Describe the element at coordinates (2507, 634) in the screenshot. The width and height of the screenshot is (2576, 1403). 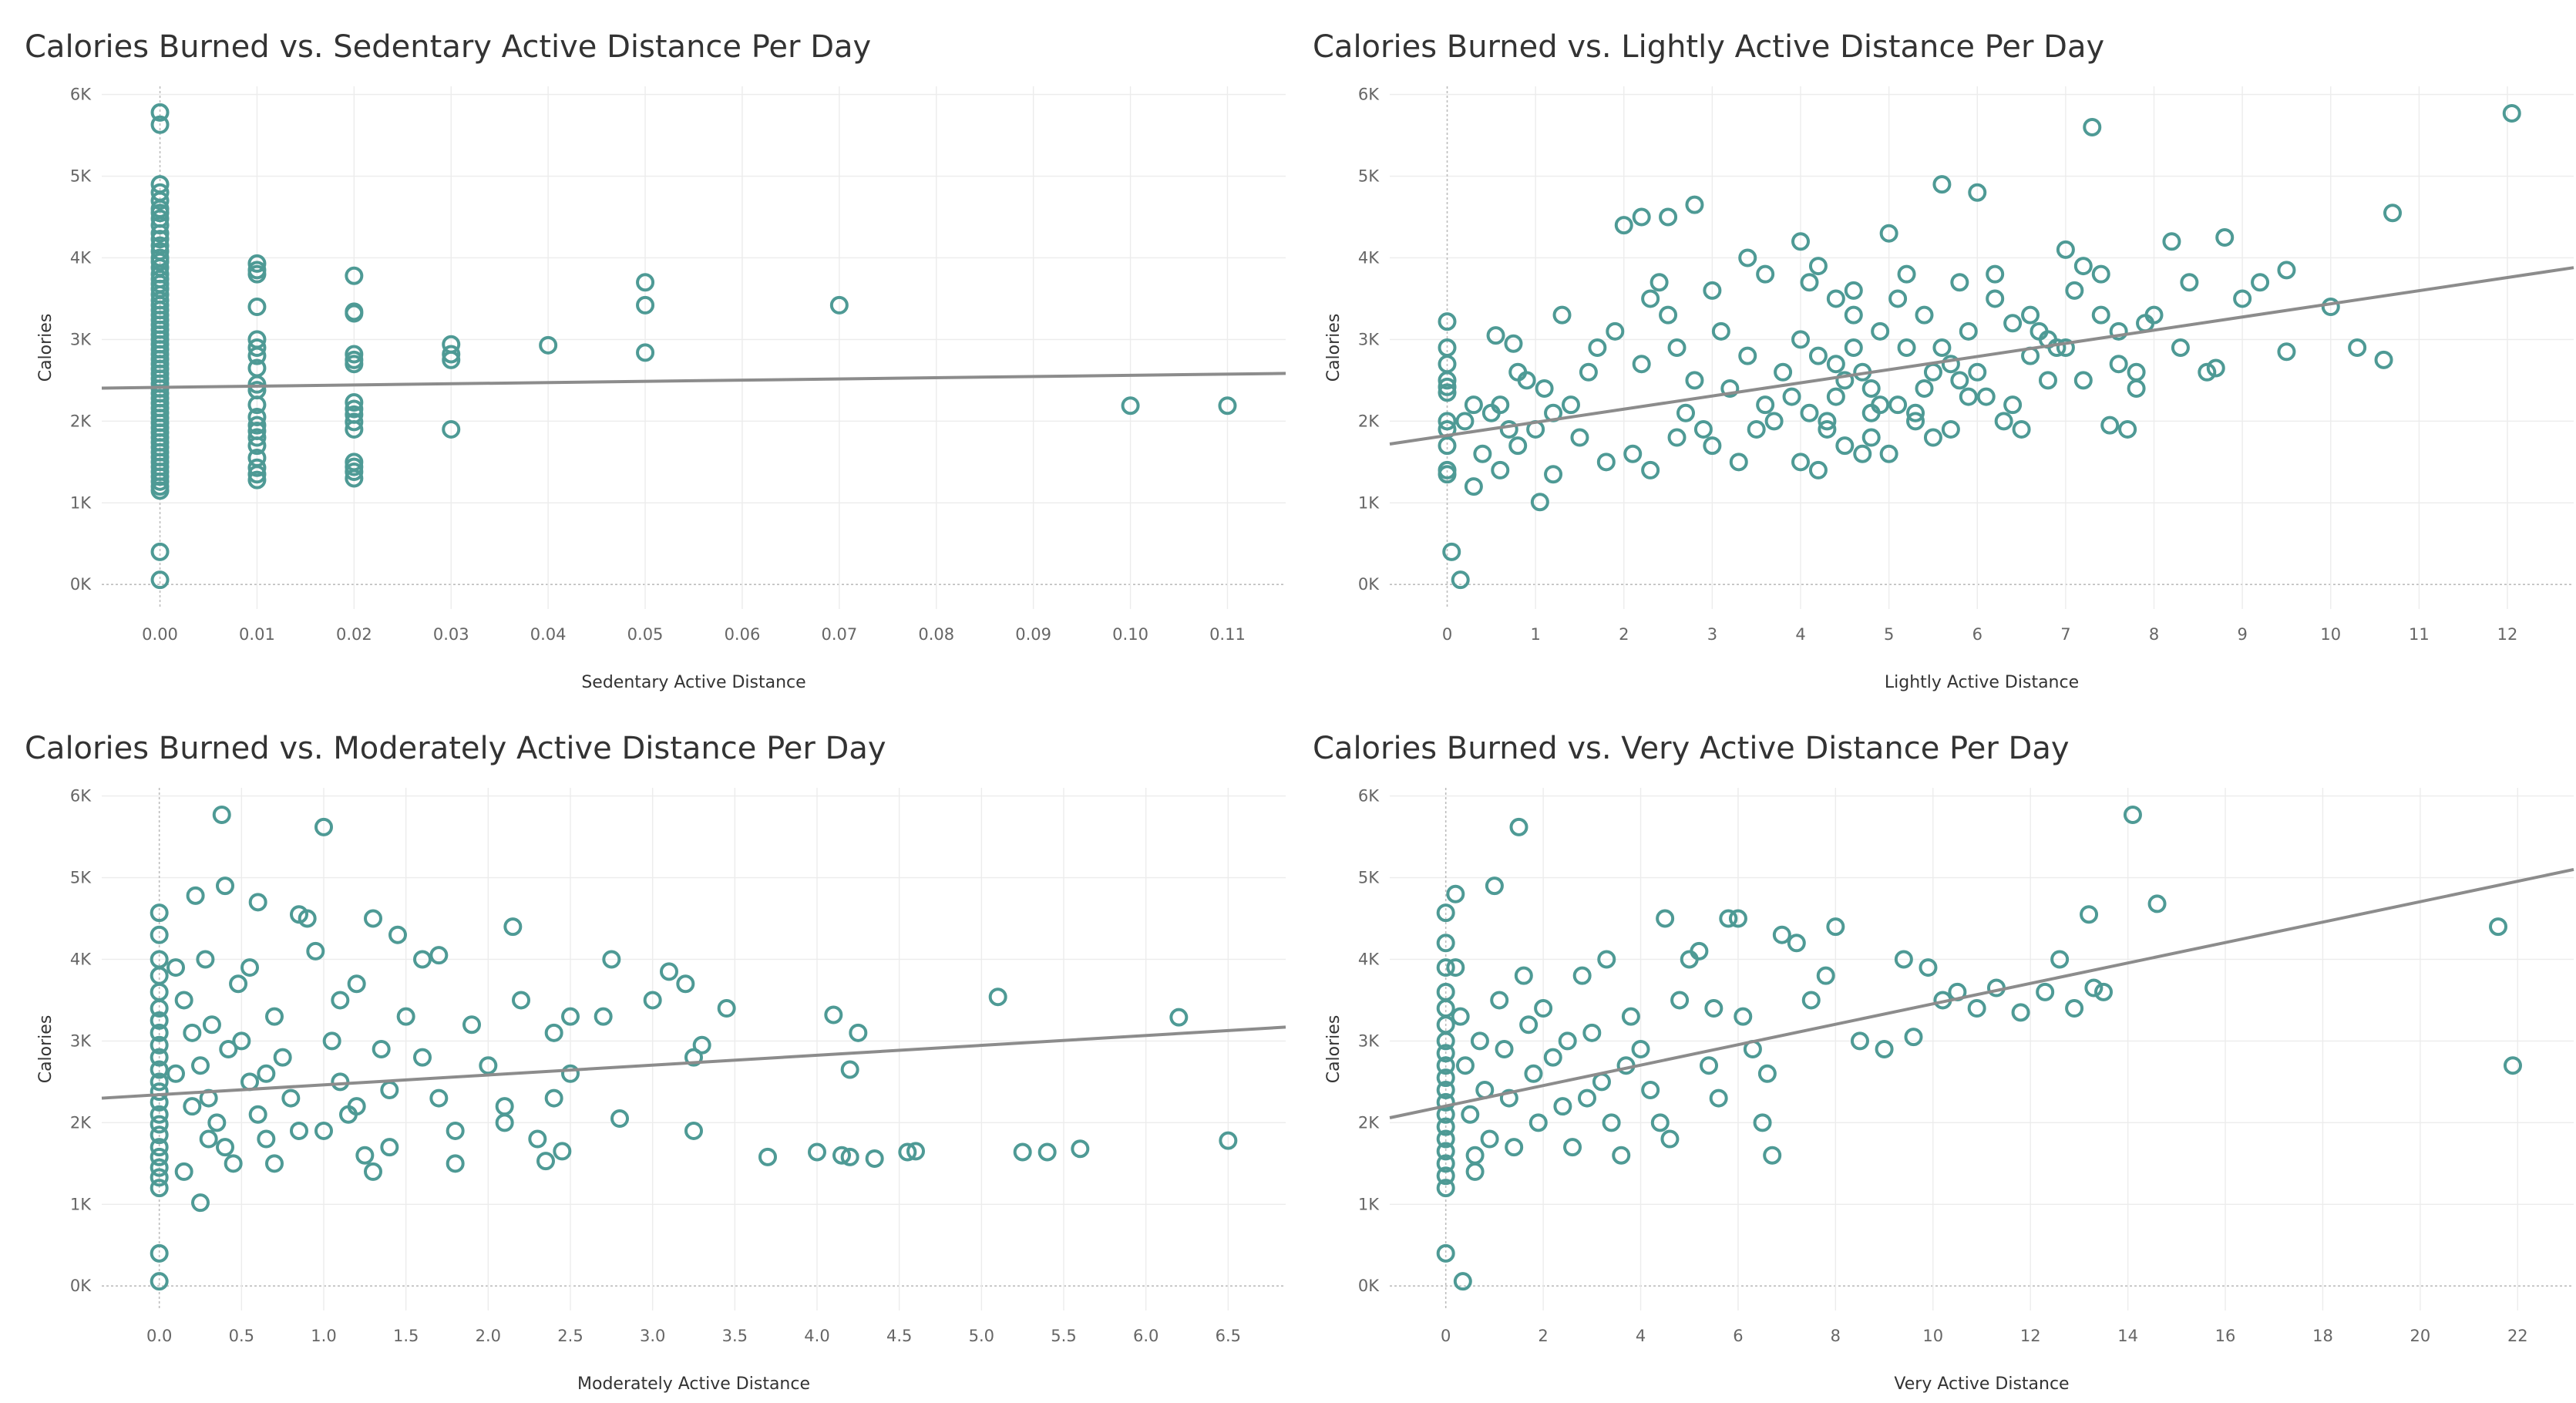
I see `x-tick-label: 12` at that location.